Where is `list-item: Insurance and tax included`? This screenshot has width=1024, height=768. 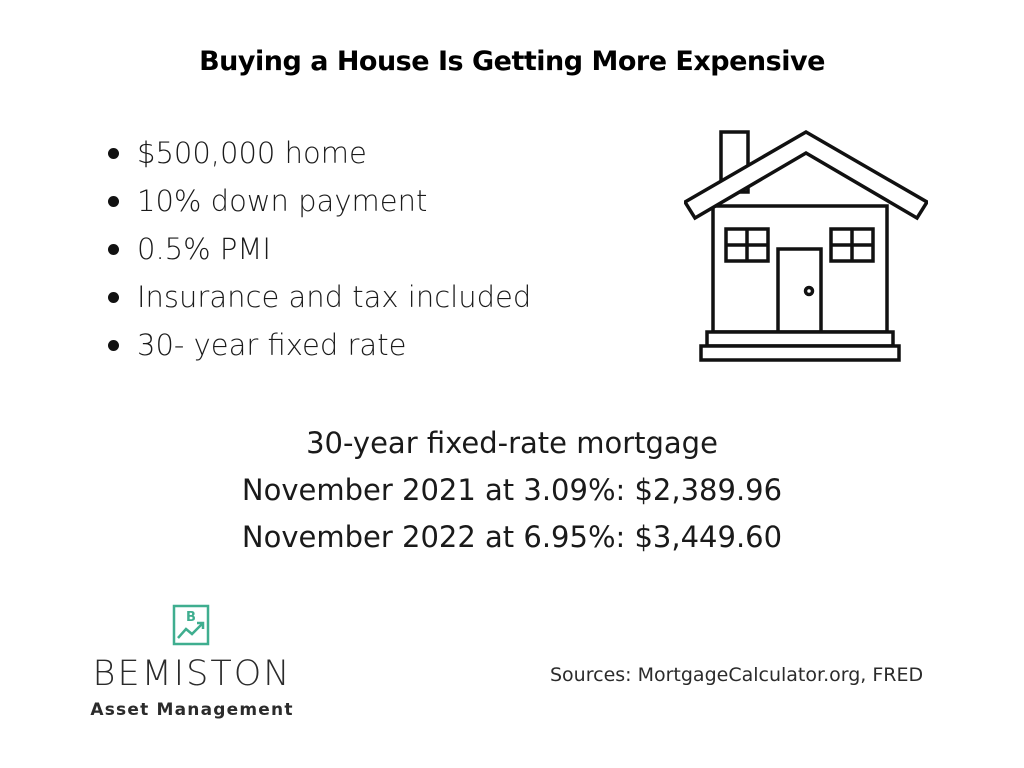 list-item: Insurance and tax included is located at coordinates (317, 301).